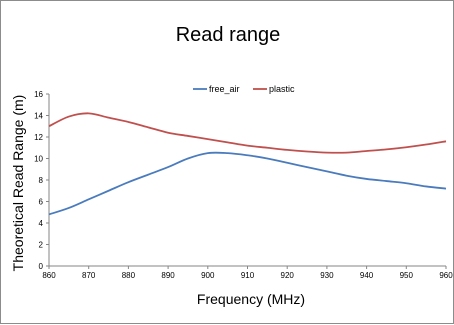 The width and height of the screenshot is (454, 325). I want to click on x-tick-label: 890, so click(168, 275).